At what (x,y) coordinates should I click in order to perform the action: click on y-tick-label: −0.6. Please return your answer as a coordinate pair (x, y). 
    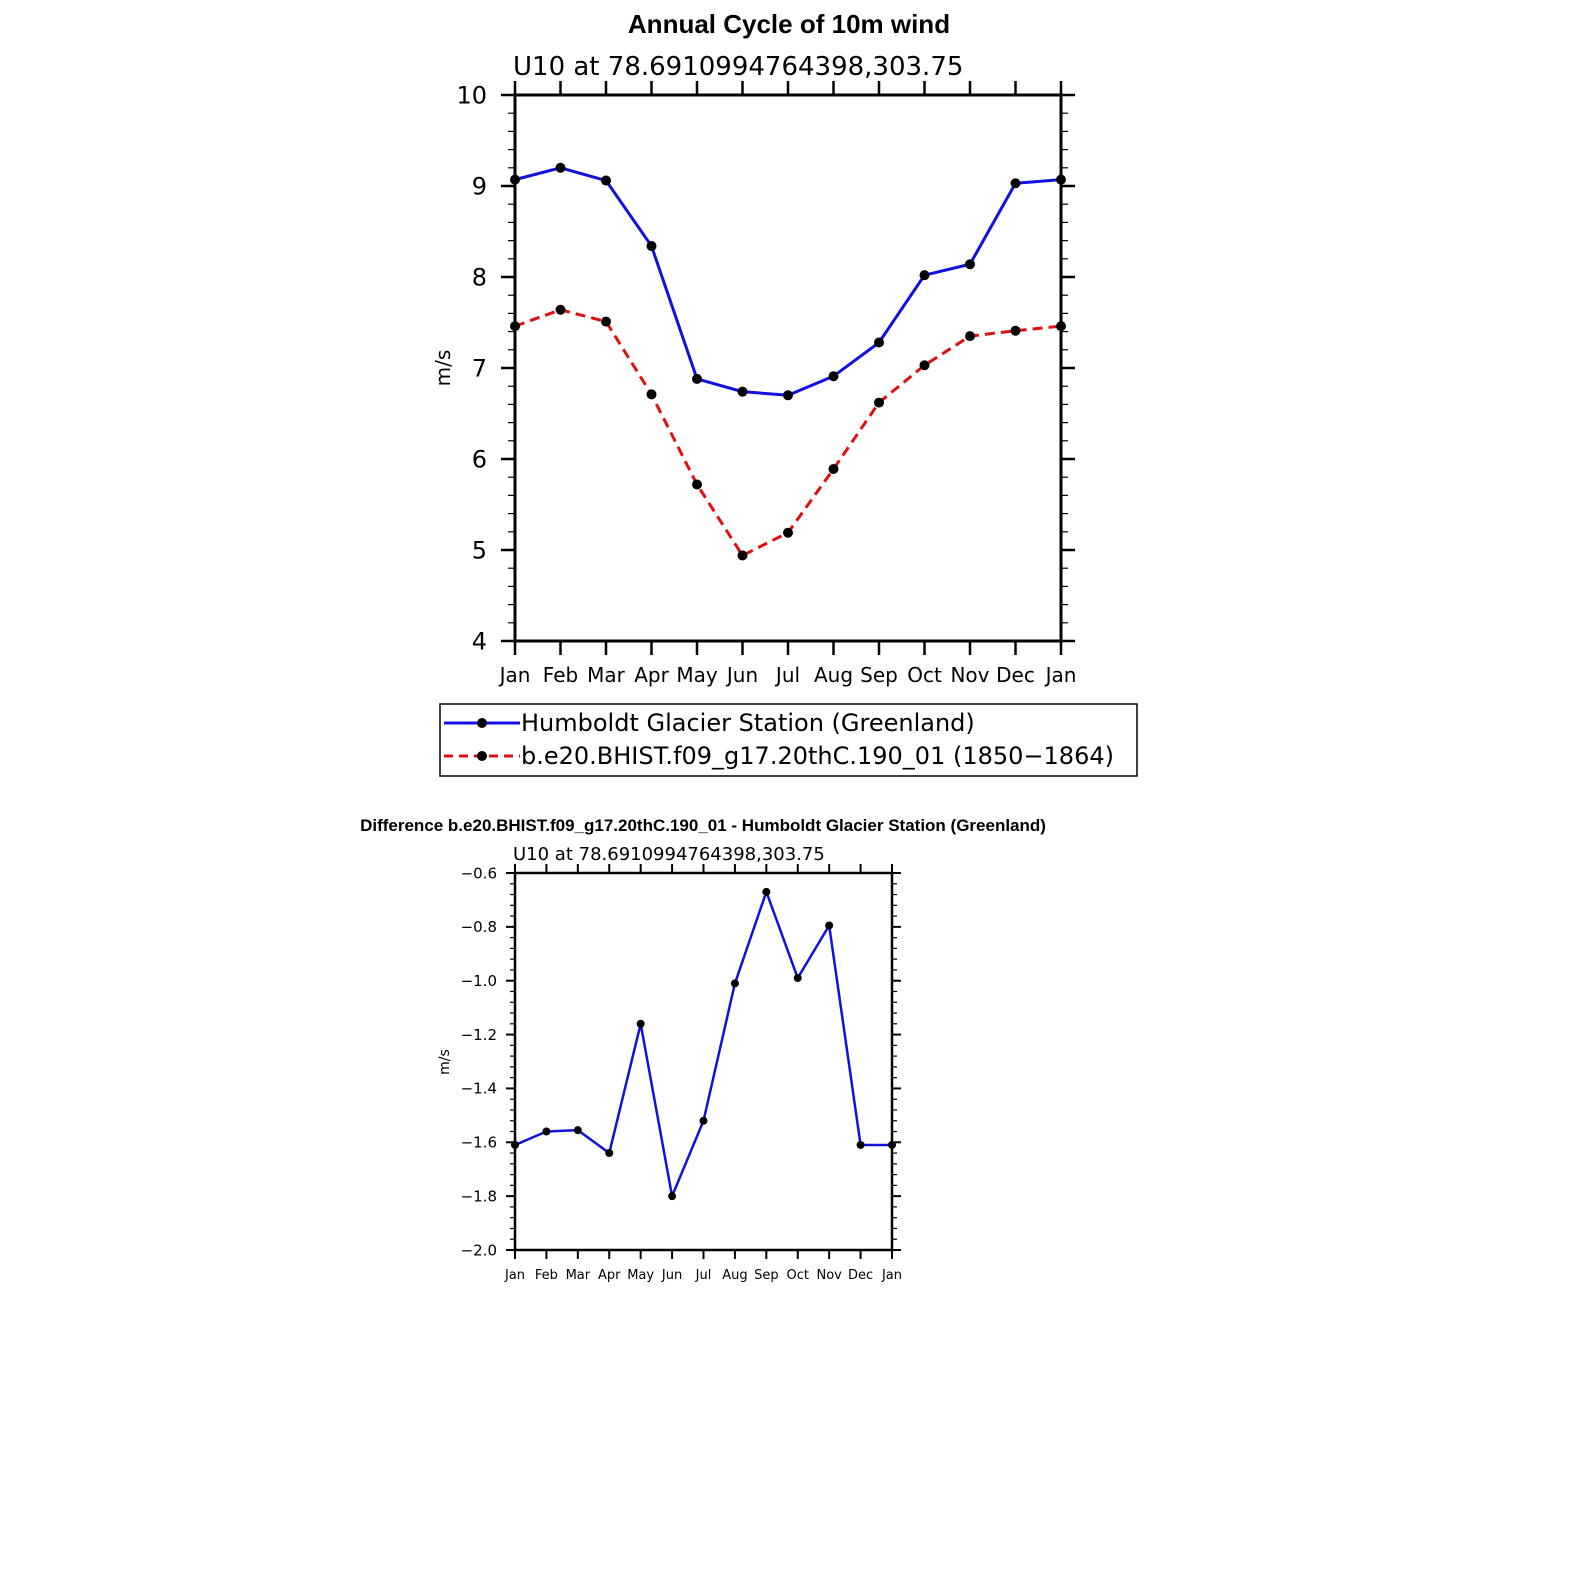
    Looking at the image, I should click on (479, 873).